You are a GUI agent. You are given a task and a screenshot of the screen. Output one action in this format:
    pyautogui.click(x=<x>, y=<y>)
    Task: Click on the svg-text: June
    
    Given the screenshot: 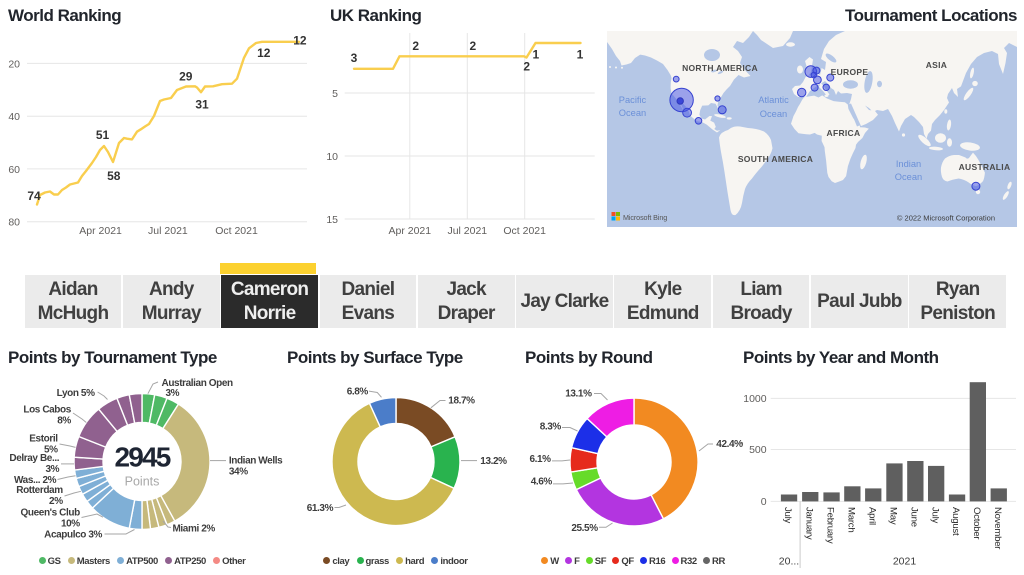 What is the action you would take?
    pyautogui.click(x=914, y=517)
    